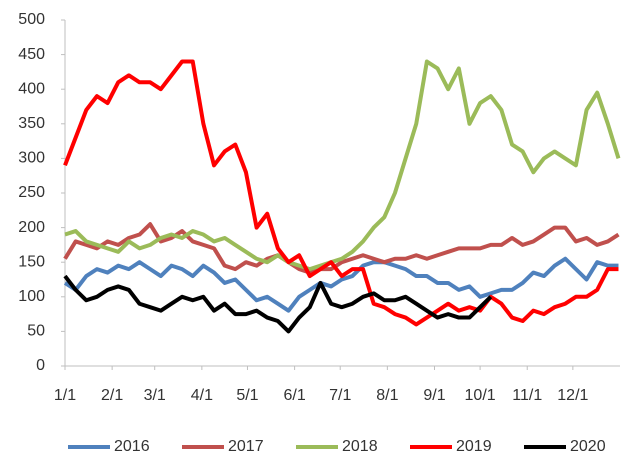 Image resolution: width=623 pixels, height=467 pixels. Describe the element at coordinates (434, 395) in the screenshot. I see `x-tick-label: 9/1` at that location.